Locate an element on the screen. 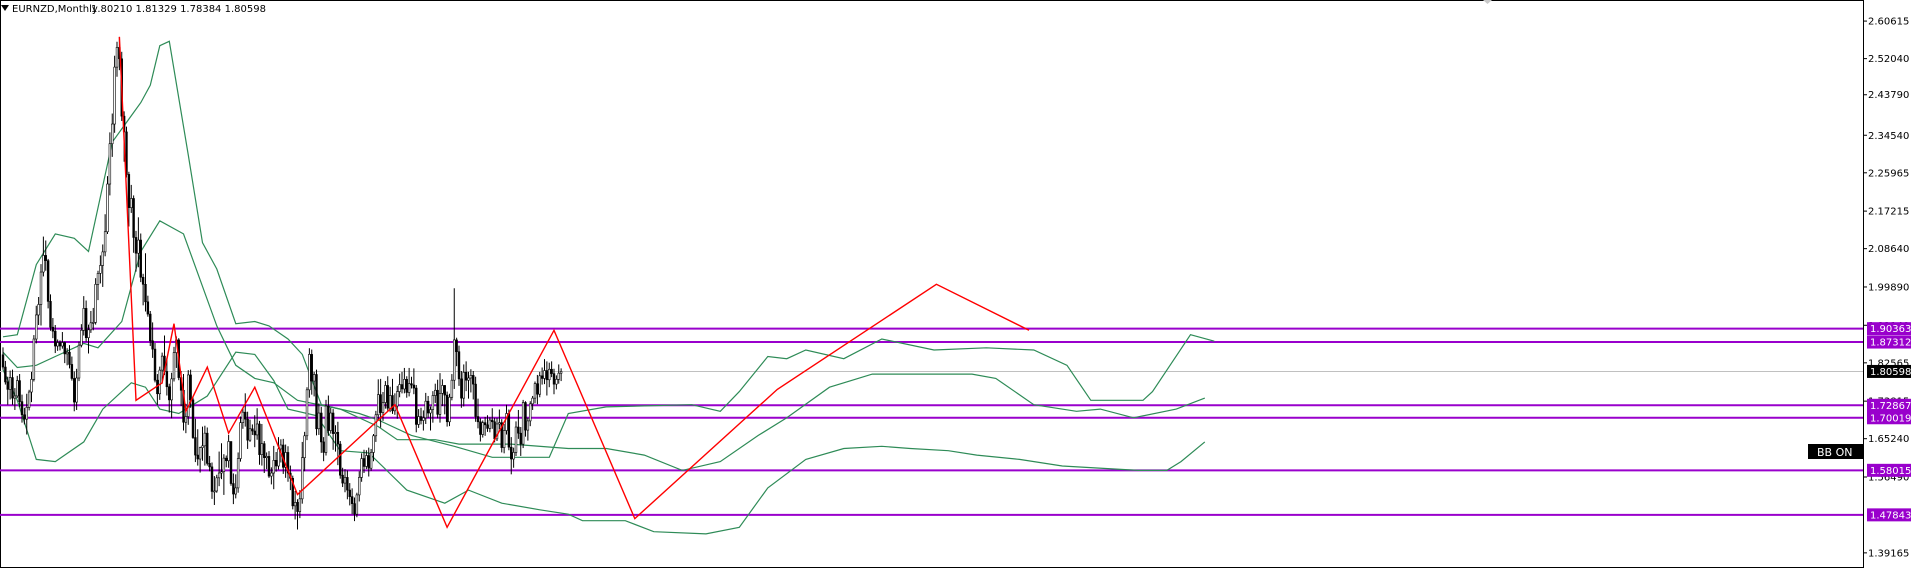  y-tick-label: 2.60615 is located at coordinates (1888, 22).